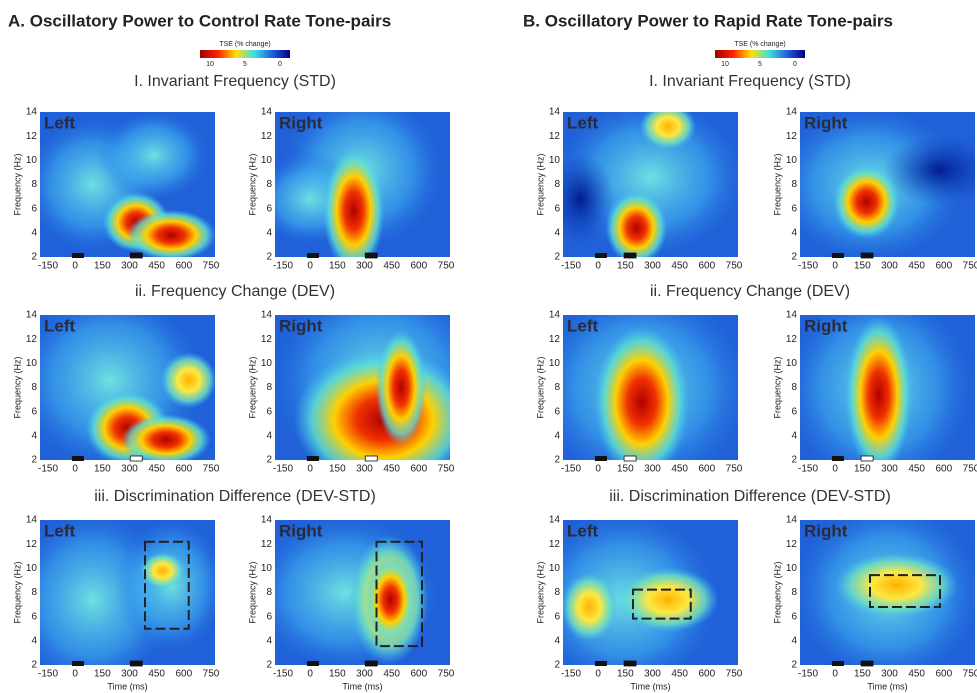  I want to click on y-tick-label: 4, so click(34, 232).